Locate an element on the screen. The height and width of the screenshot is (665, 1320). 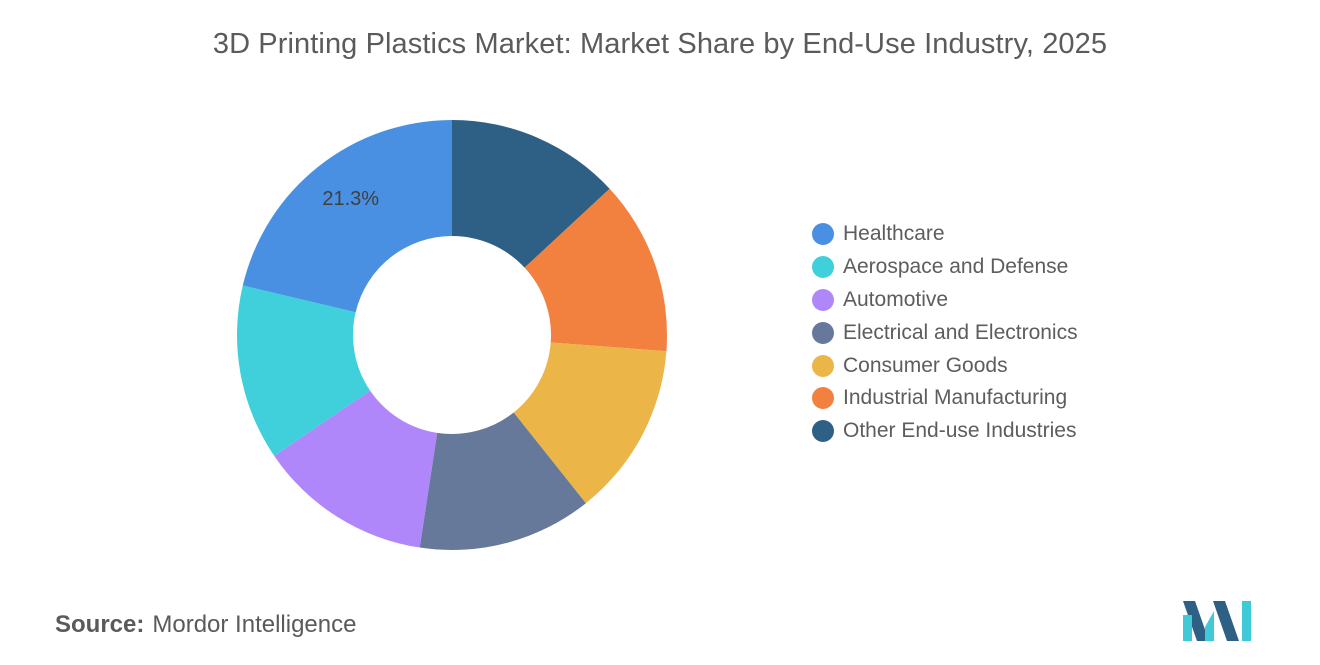
legend-item-consumer-goods: Consumer Goods is located at coordinates (945, 365).